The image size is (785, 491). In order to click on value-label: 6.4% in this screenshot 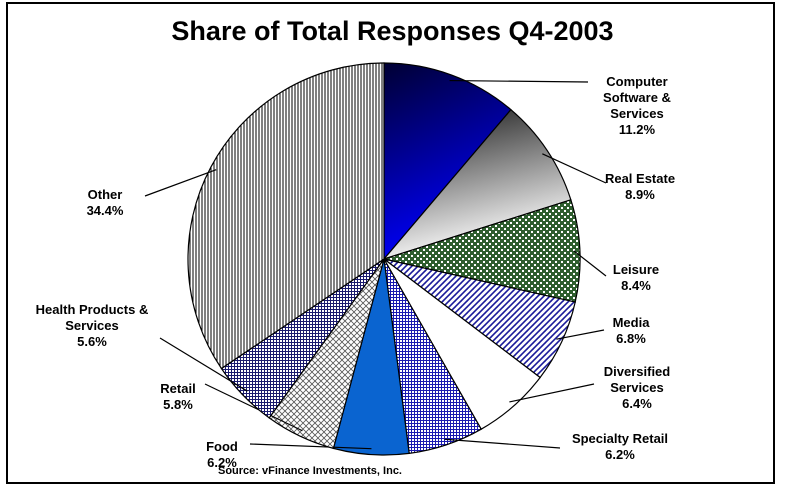, I will do `click(637, 403)`.